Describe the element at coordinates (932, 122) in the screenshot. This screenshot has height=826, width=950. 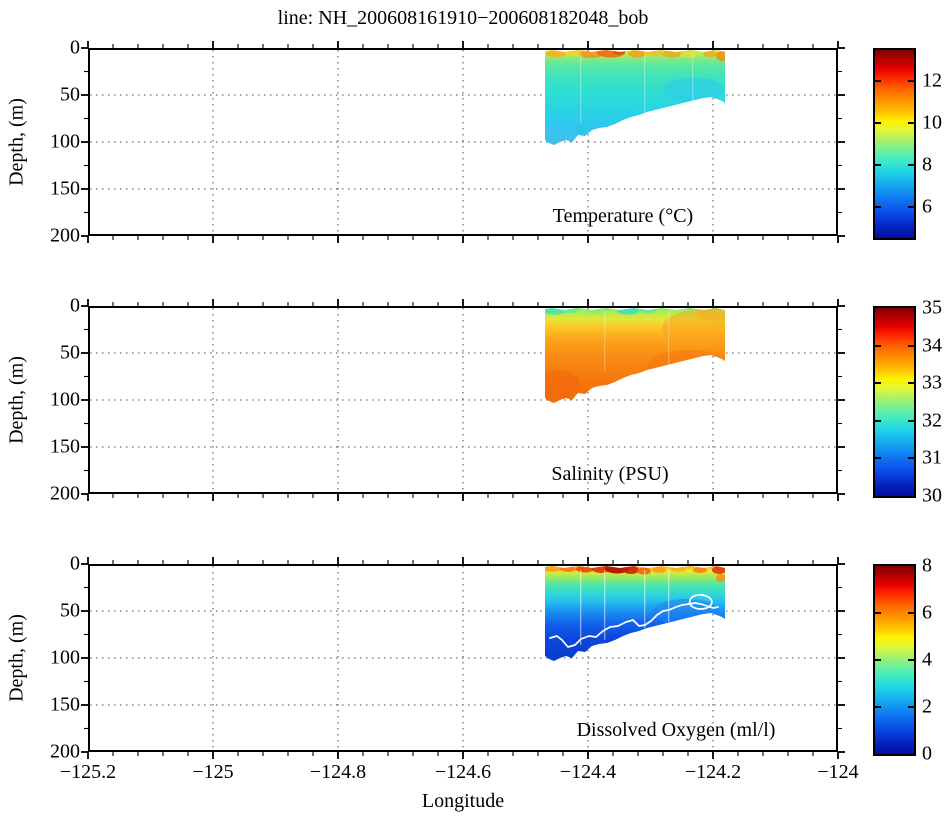
I see `colorbar-tick-label: 10` at that location.